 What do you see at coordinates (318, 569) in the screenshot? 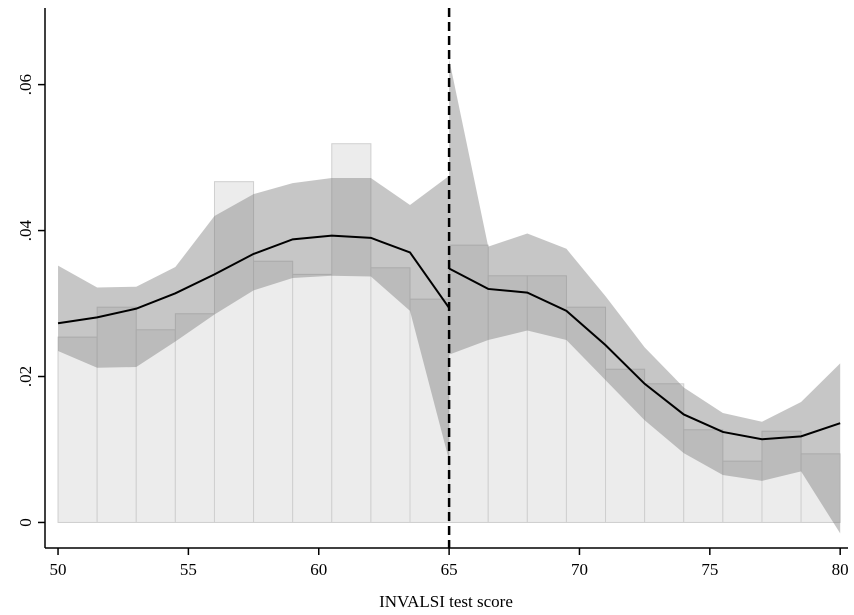
I see `x-tick-label: 60` at bounding box center [318, 569].